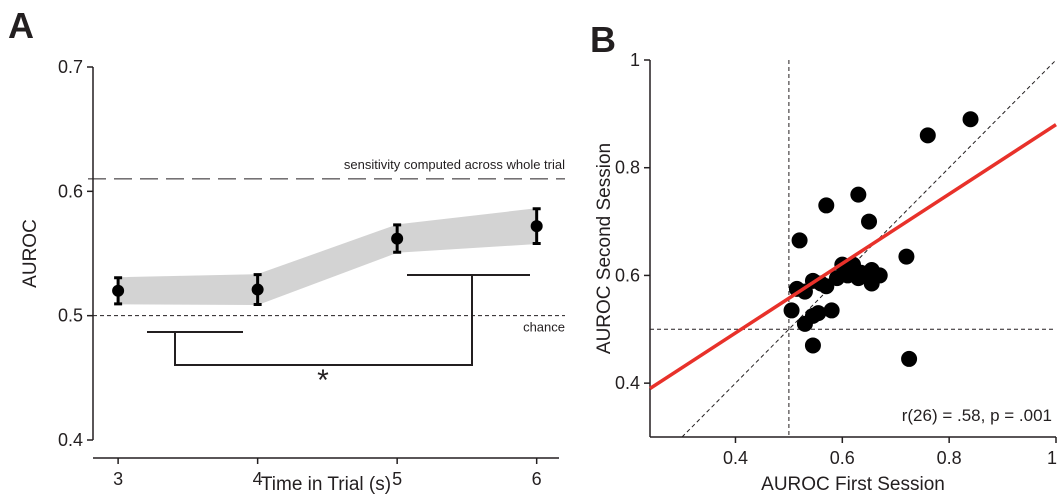 The height and width of the screenshot is (503, 1060). What do you see at coordinates (544, 327) in the screenshot?
I see `reference-label: chance` at bounding box center [544, 327].